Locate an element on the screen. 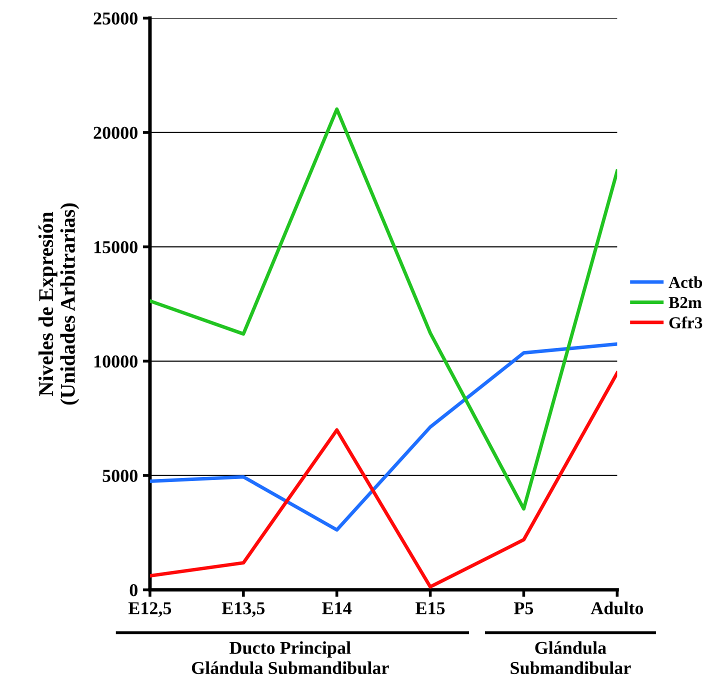 This screenshot has width=721, height=698. x-tick-label: Adulto is located at coordinates (617, 608).